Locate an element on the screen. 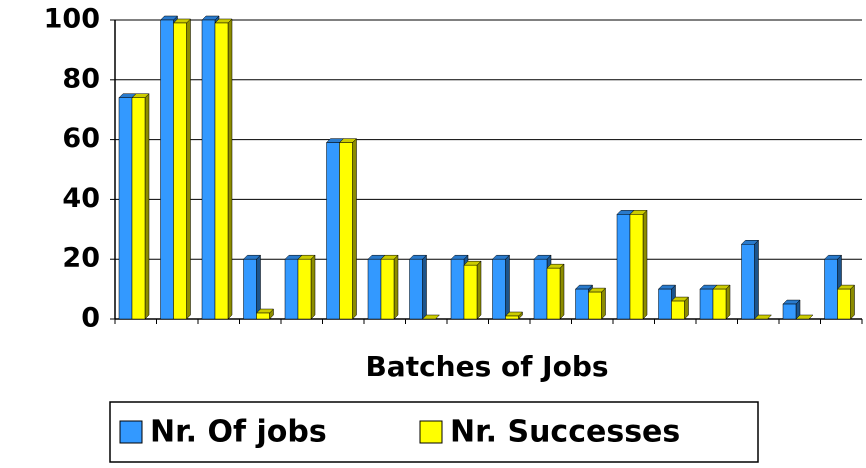 This screenshot has width=866, height=468. legend-label: Nr. Successes is located at coordinates (565, 432).